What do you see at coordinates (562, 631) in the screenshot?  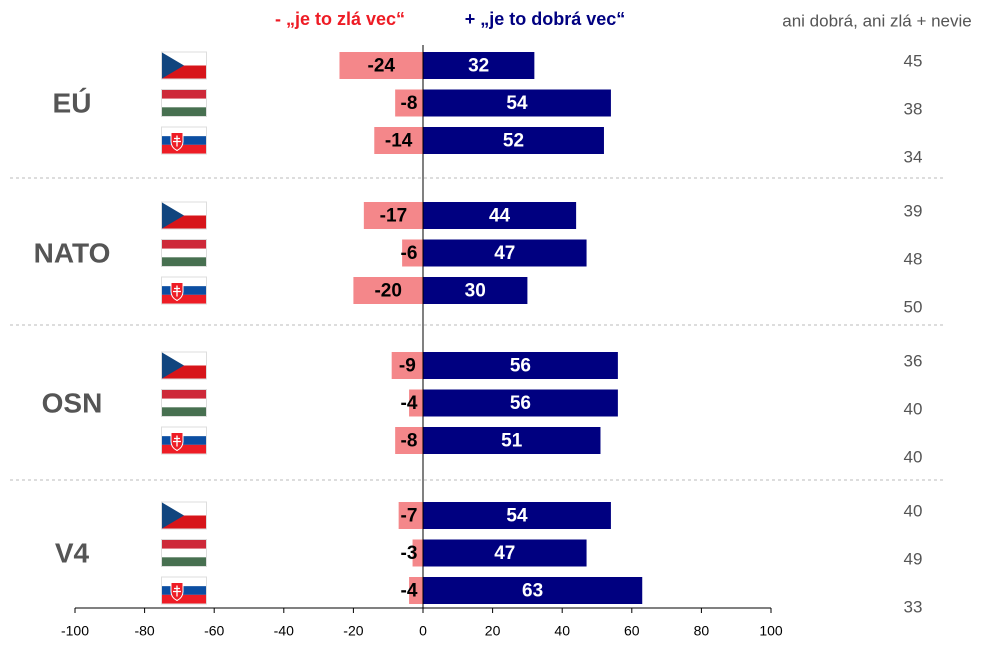 I see `x-tick-label: 40` at bounding box center [562, 631].